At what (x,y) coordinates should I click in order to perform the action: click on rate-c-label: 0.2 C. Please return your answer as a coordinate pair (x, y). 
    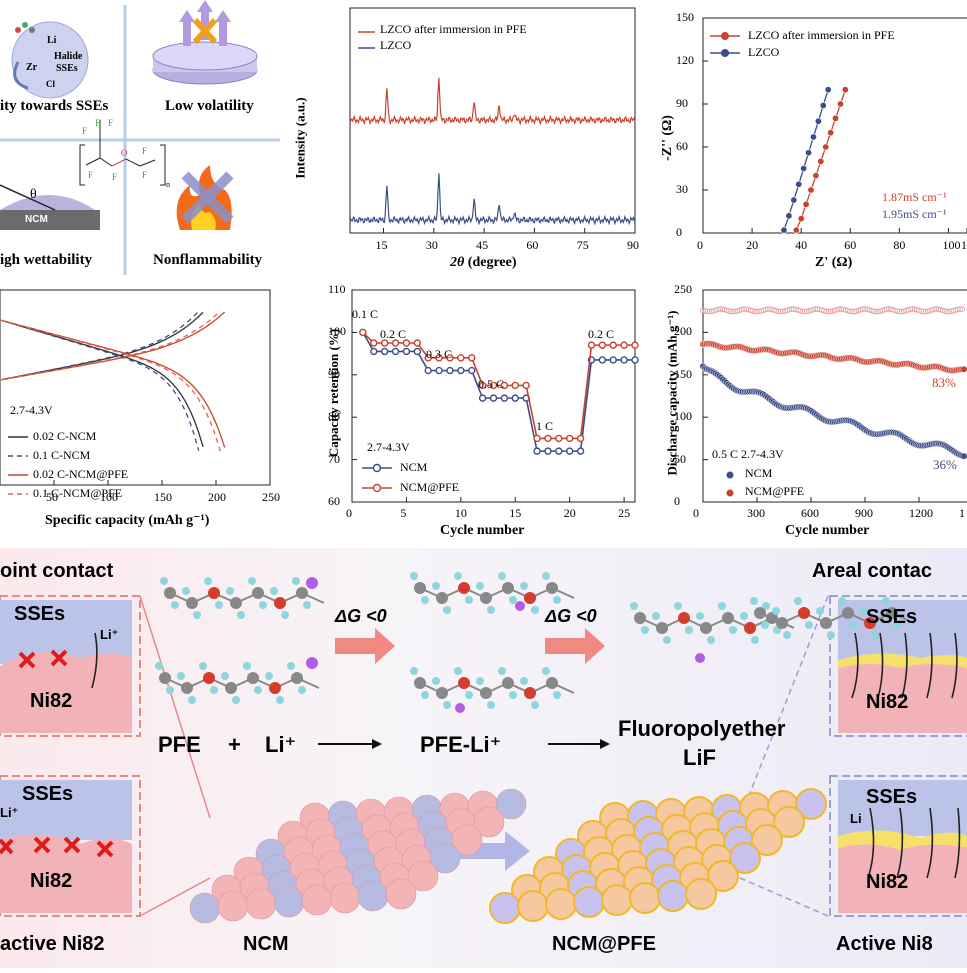
    Looking at the image, I should click on (601, 334).